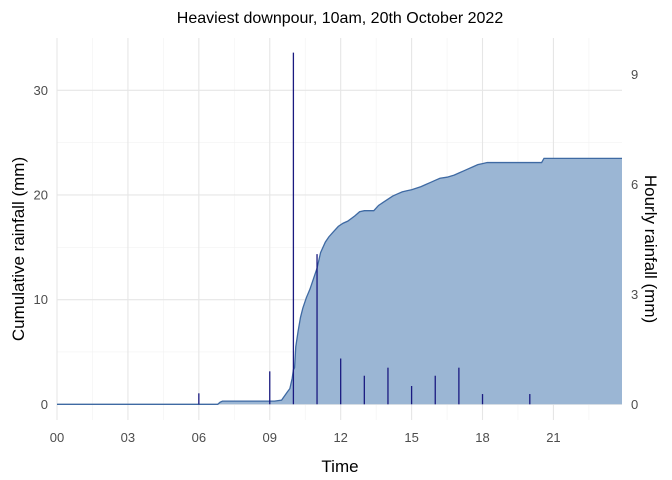  I want to click on y2-tick-labels: 0 3 6 9, so click(634, 239).